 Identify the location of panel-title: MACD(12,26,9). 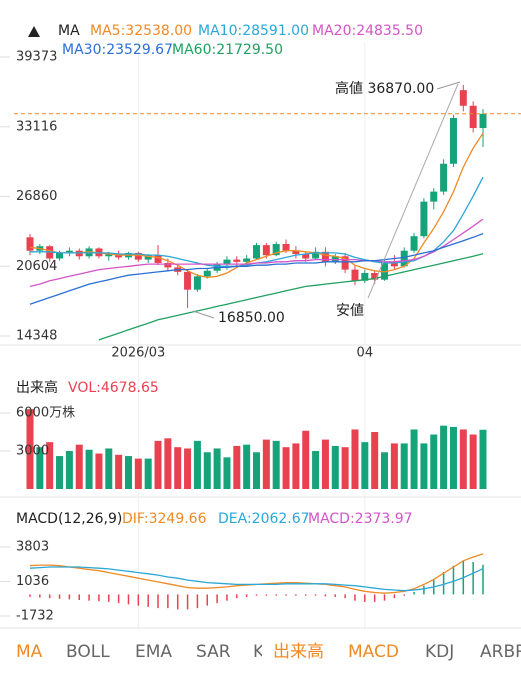
(69, 519).